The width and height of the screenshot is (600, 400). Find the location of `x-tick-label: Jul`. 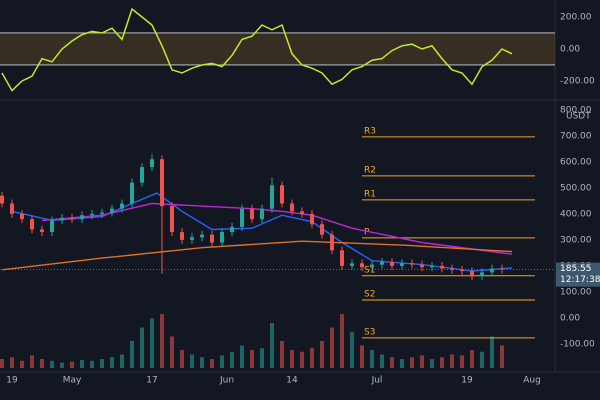

x-tick-label: Jul is located at coordinates (377, 381).